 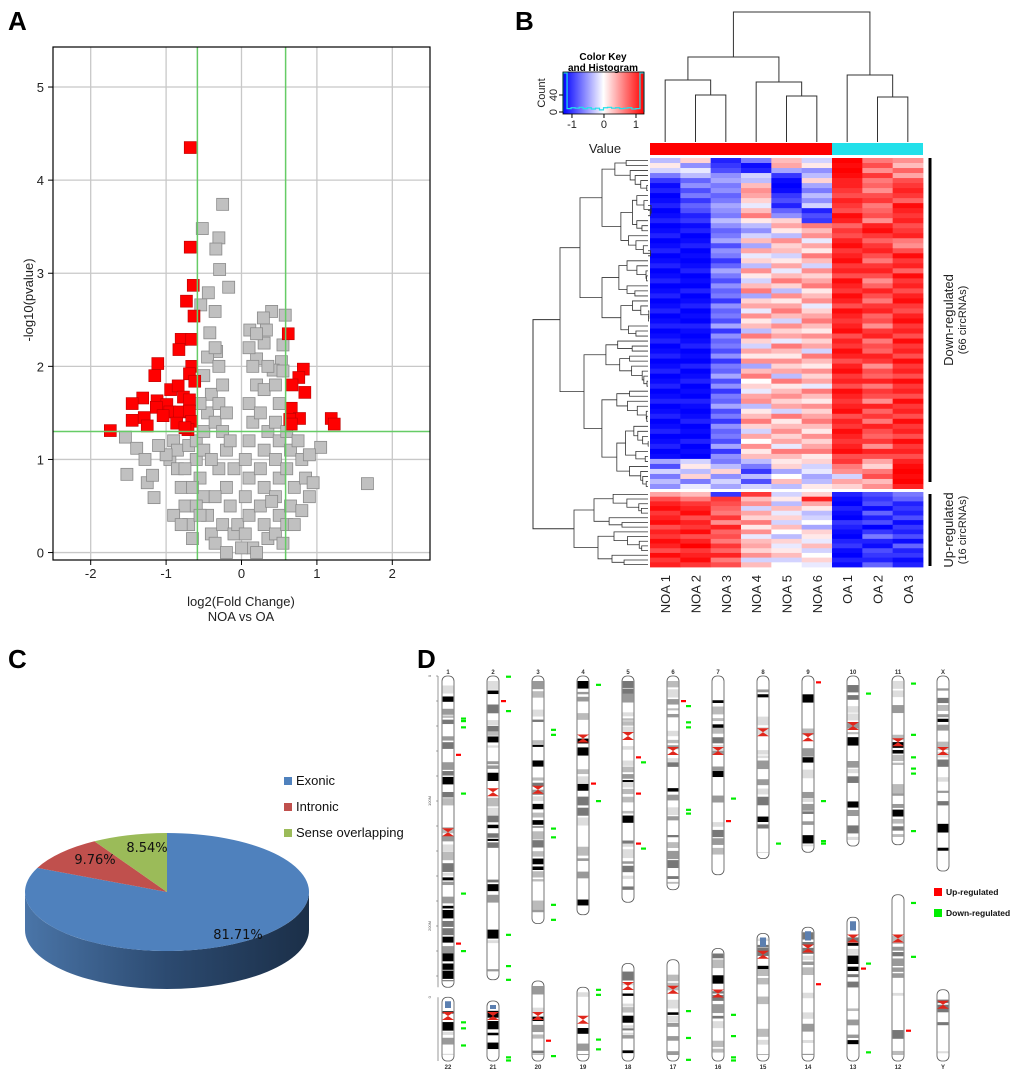 What do you see at coordinates (554, 95) in the screenshot?
I see `color-key-y-tick-label: 40` at bounding box center [554, 95].